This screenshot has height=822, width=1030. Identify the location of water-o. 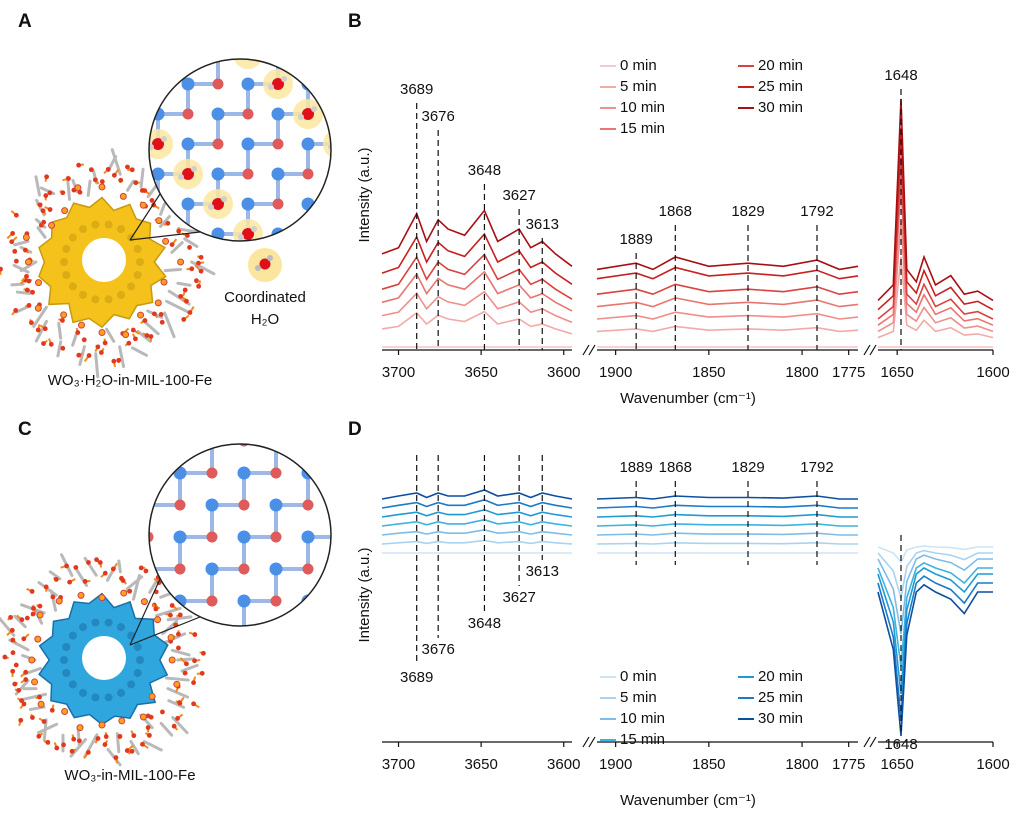
(128, 114).